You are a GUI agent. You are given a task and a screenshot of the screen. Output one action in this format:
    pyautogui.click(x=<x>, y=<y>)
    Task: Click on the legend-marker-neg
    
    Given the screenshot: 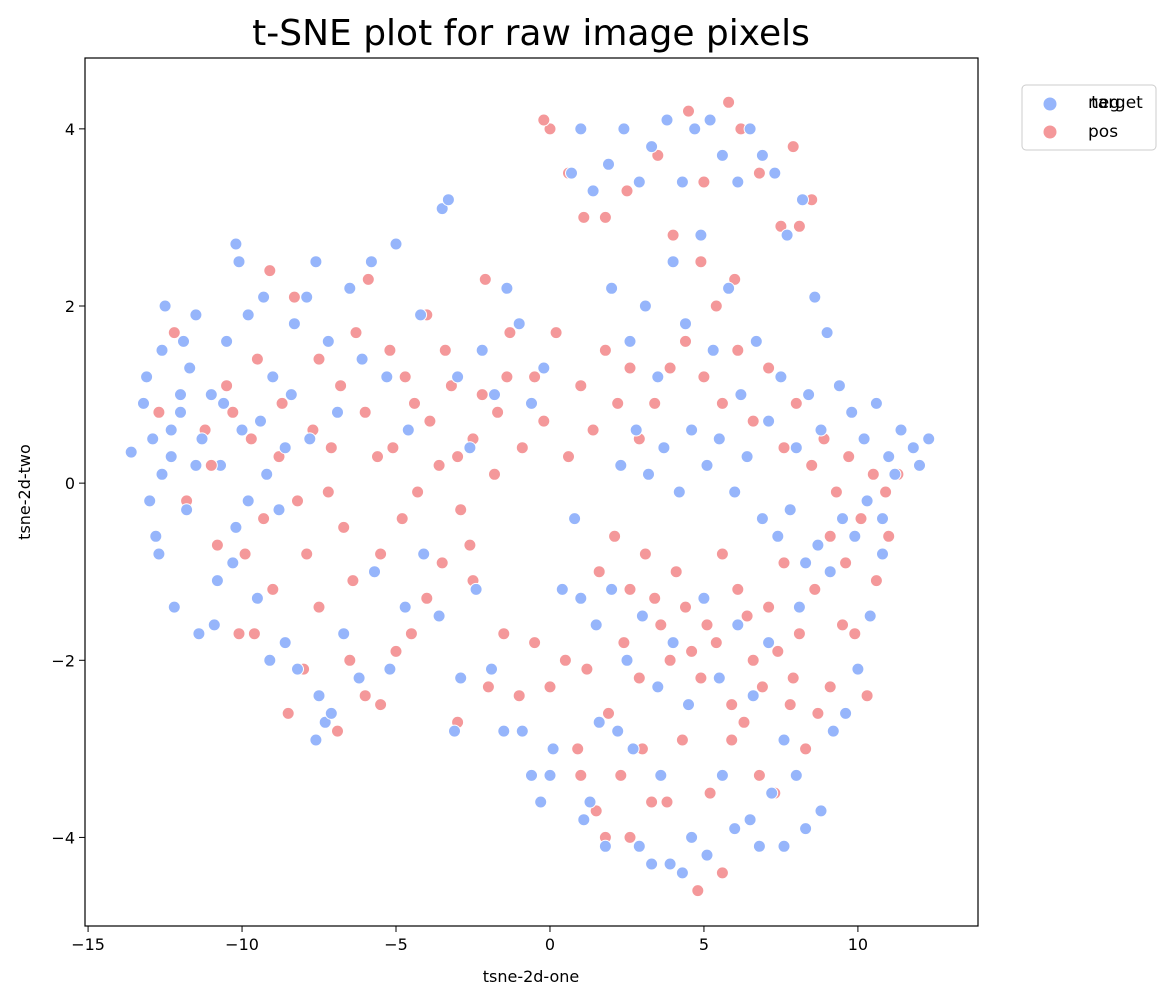 What is the action you would take?
    pyautogui.click(x=1050, y=104)
    